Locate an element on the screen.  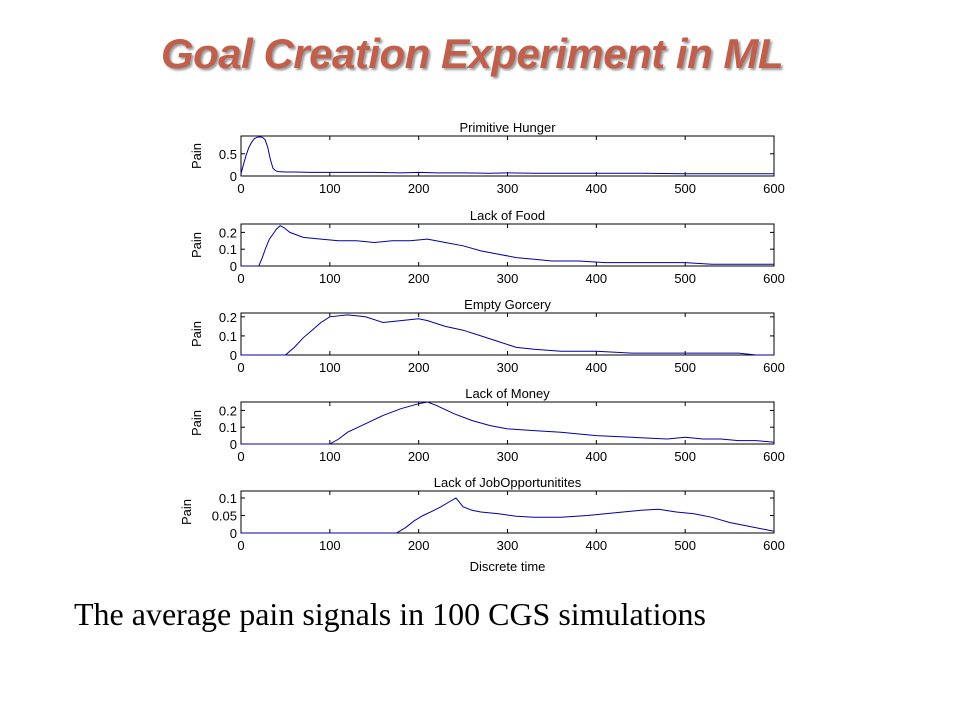
panel-4-title: Lack of Money is located at coordinates (507, 393).